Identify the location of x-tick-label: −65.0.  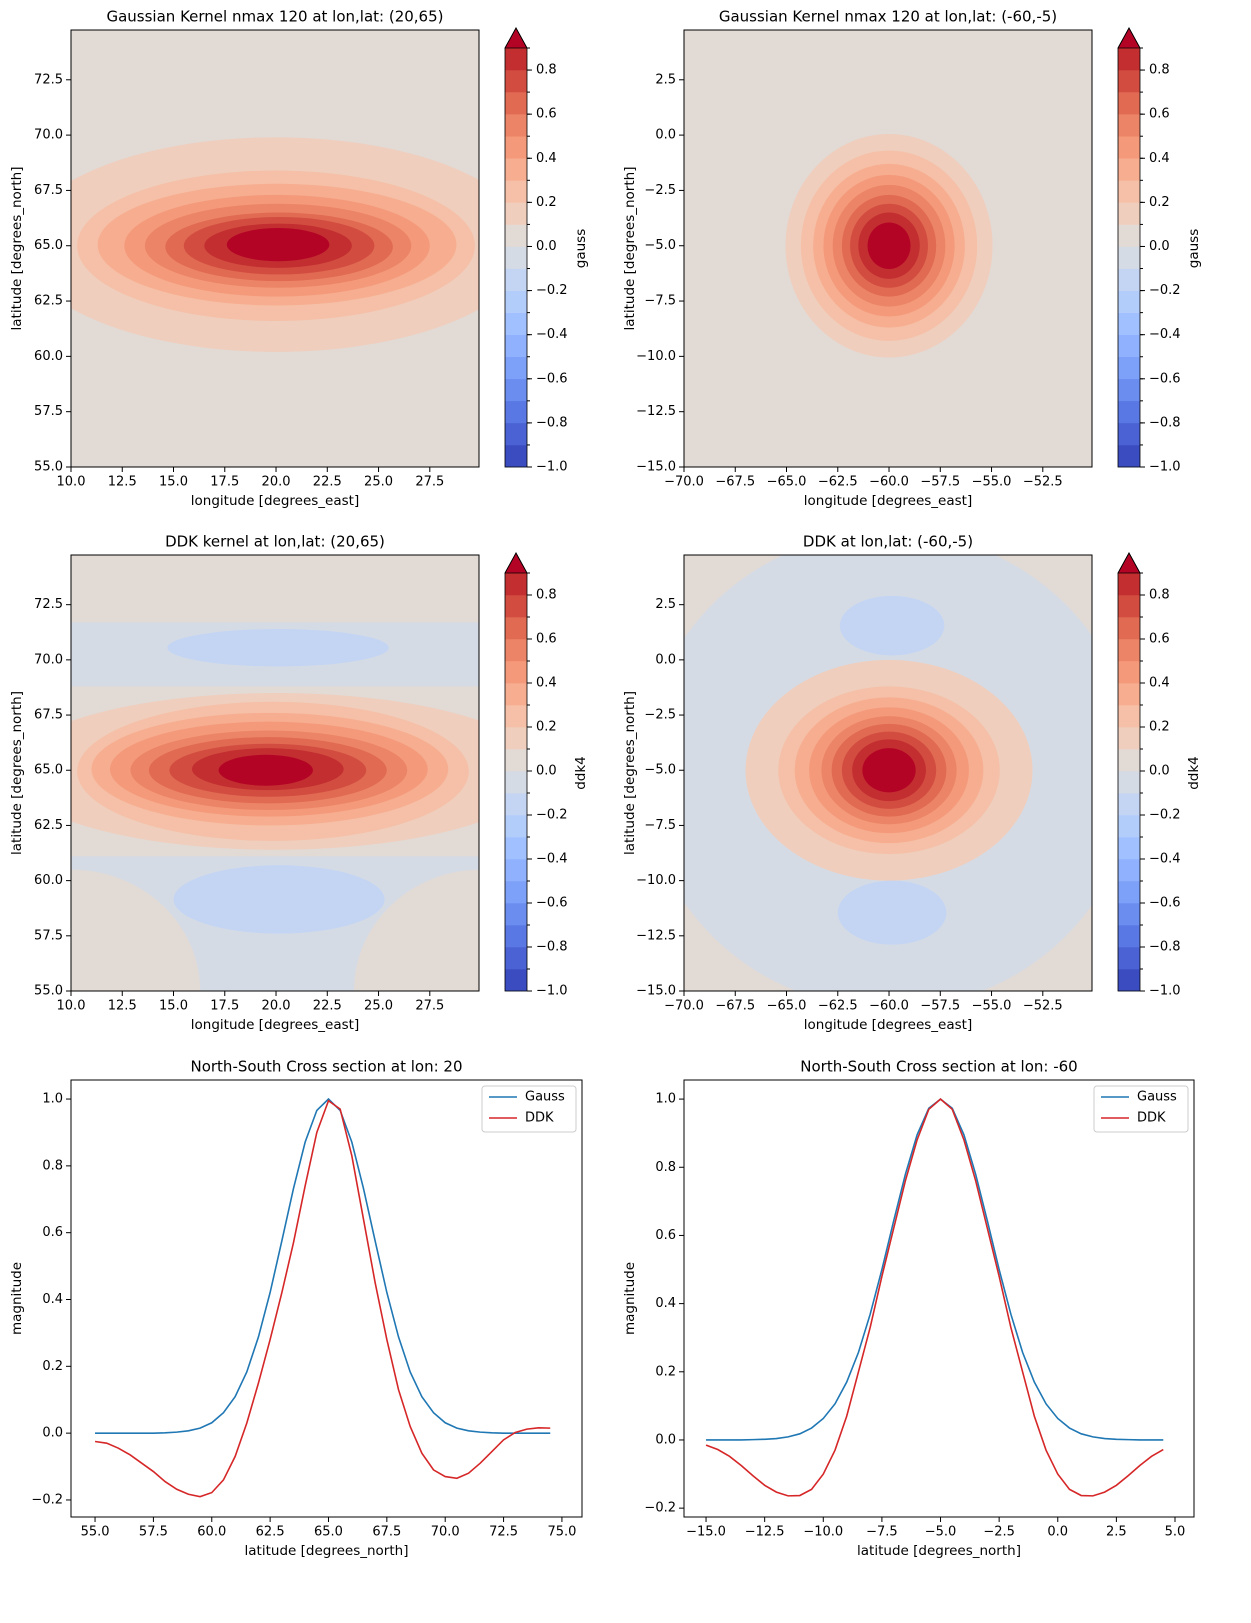
(787, 1006).